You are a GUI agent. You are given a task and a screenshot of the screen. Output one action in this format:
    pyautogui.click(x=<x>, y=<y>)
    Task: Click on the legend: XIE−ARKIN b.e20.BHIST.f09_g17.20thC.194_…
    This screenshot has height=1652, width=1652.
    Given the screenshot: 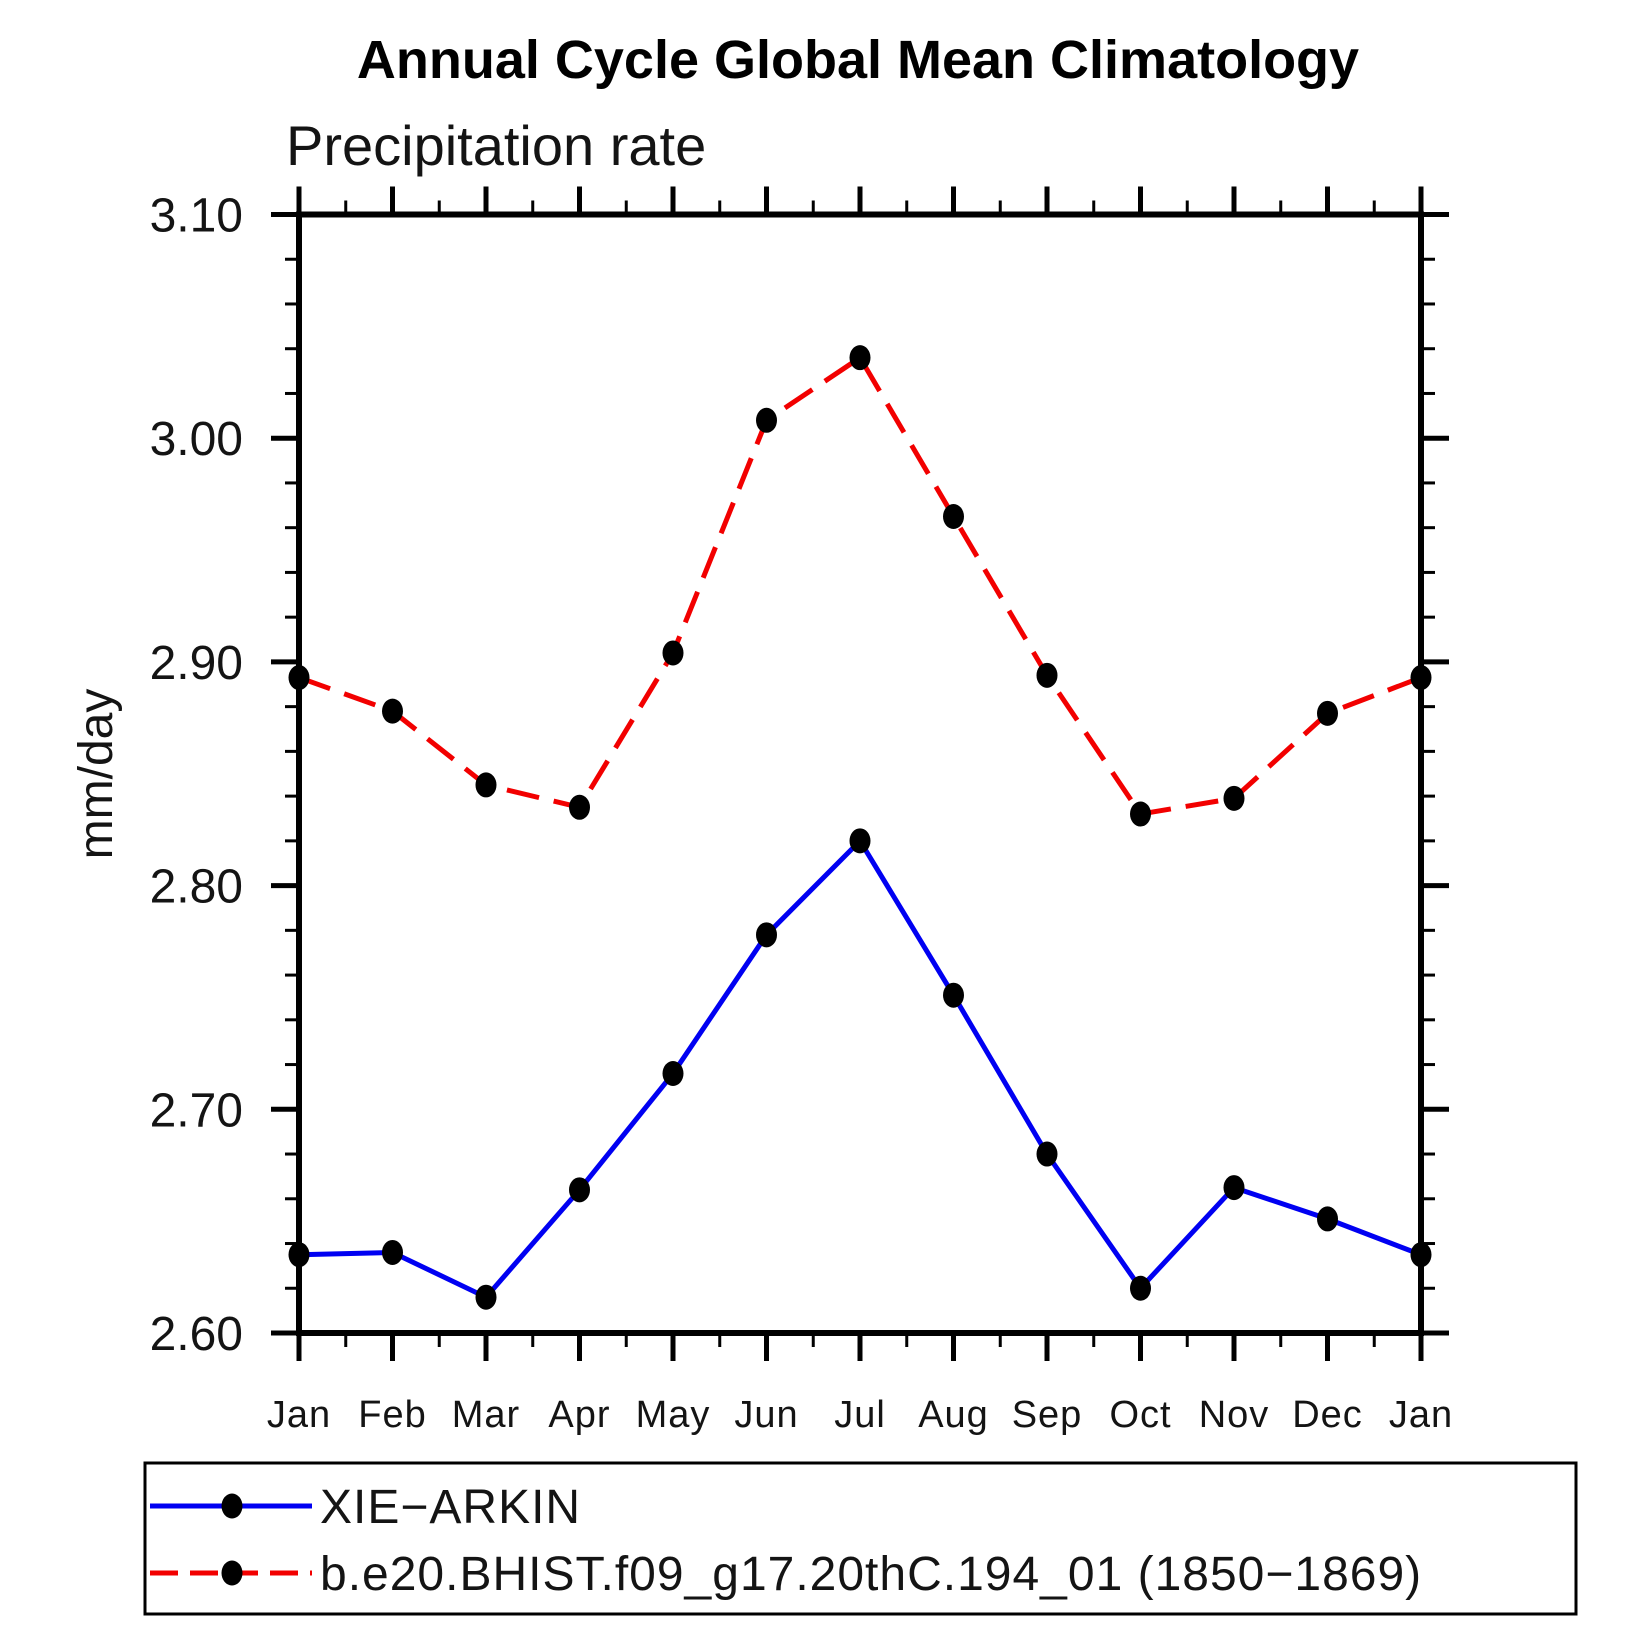 What is the action you would take?
    pyautogui.click(x=860, y=1538)
    